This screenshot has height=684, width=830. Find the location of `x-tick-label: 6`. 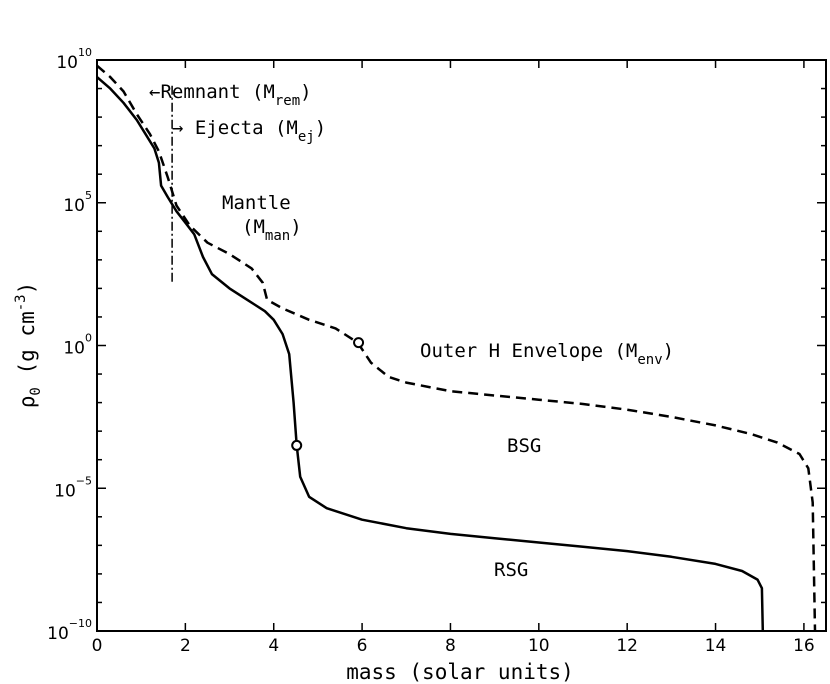

x-tick-label: 6 is located at coordinates (362, 646).